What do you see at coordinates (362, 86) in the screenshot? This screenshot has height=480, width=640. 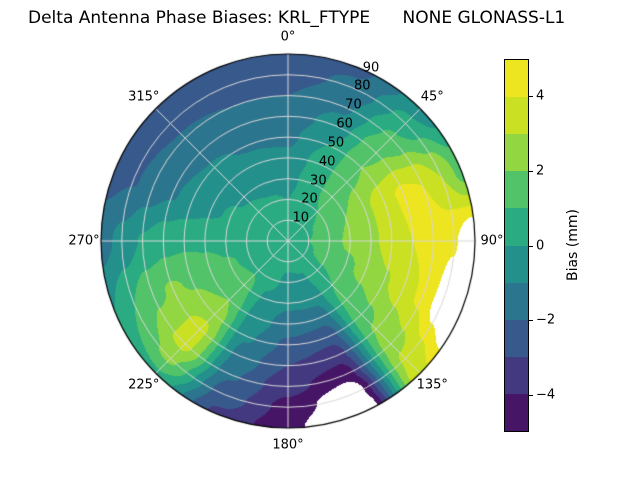 I see `radial-tick-label: 80` at bounding box center [362, 86].